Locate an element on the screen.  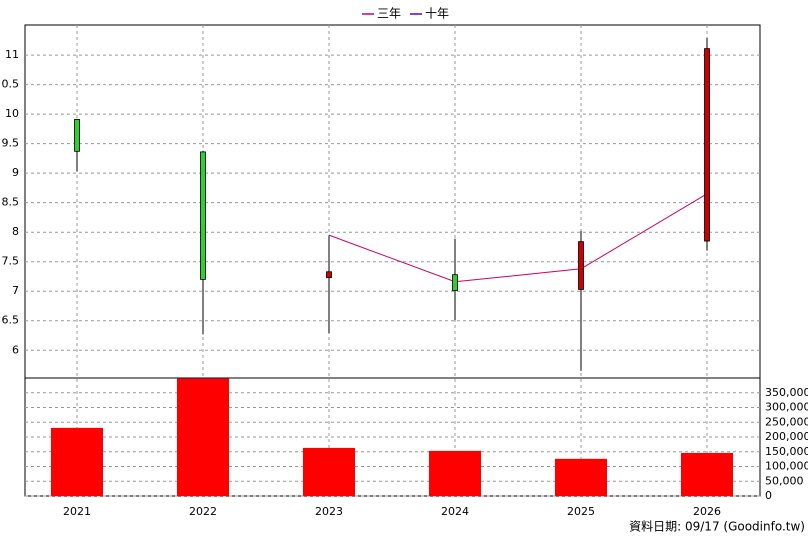
y2-tick-label: 300,000 is located at coordinates (786, 407).